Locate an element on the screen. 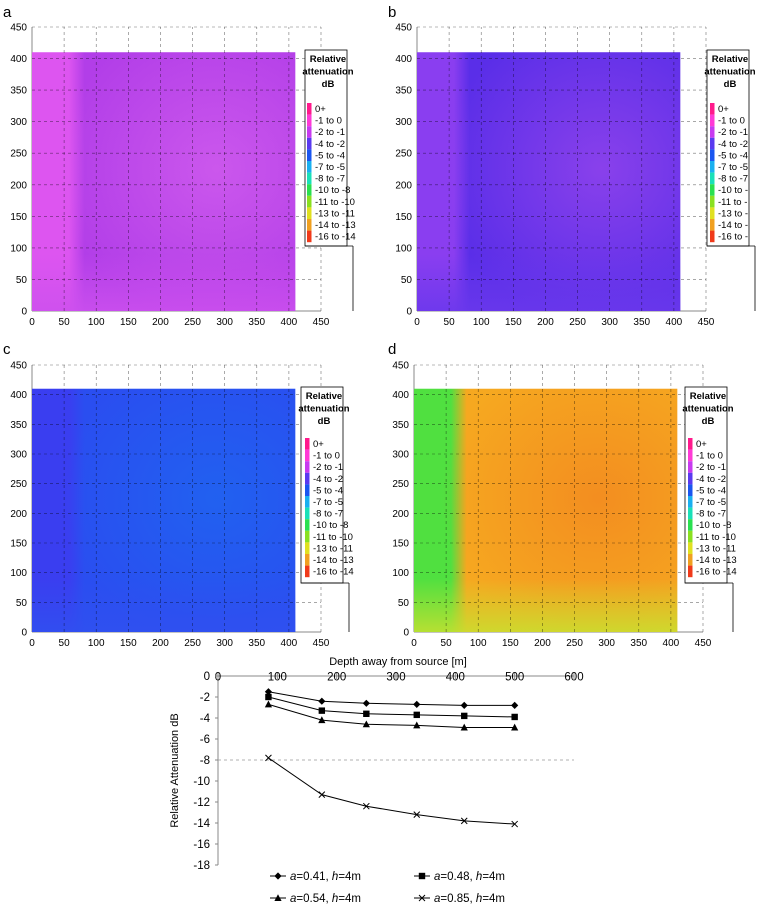 This screenshot has width=781, height=910. legend-item: 0+ is located at coordinates (723, 109).